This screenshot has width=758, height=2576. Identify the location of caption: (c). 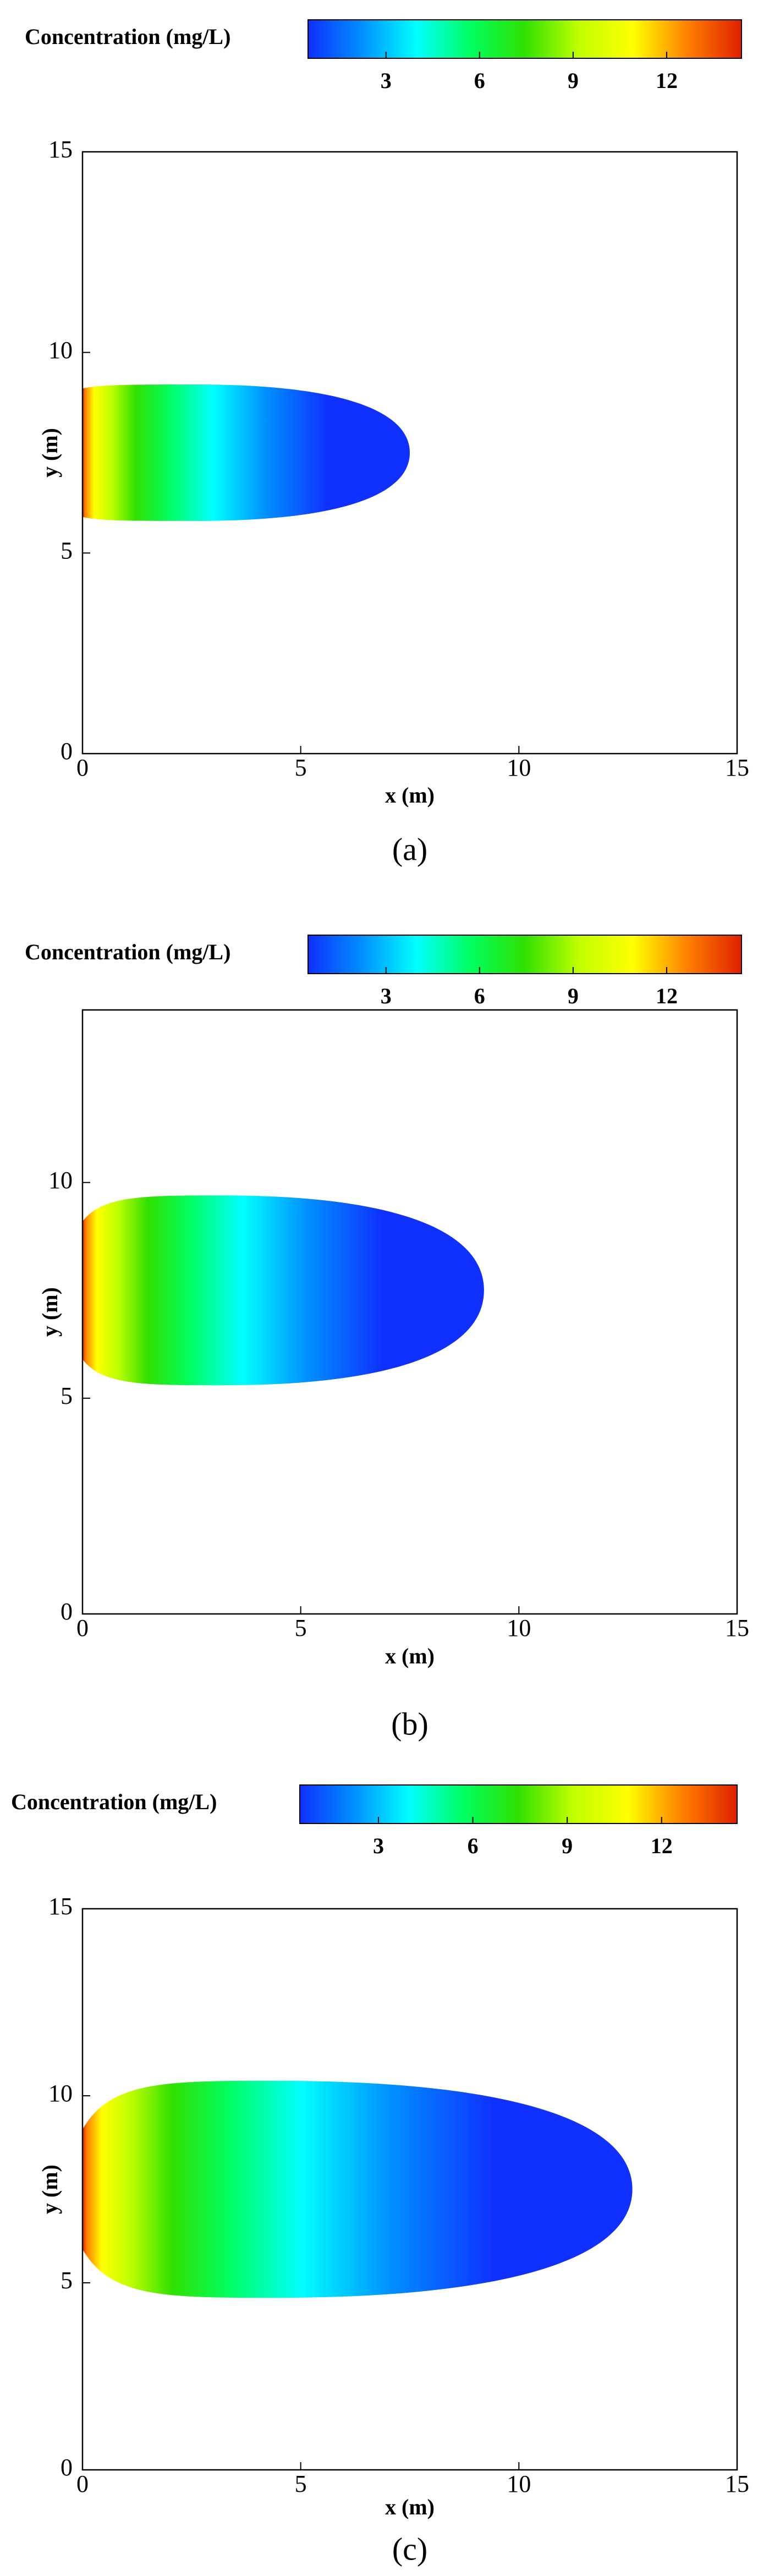
(409, 2549).